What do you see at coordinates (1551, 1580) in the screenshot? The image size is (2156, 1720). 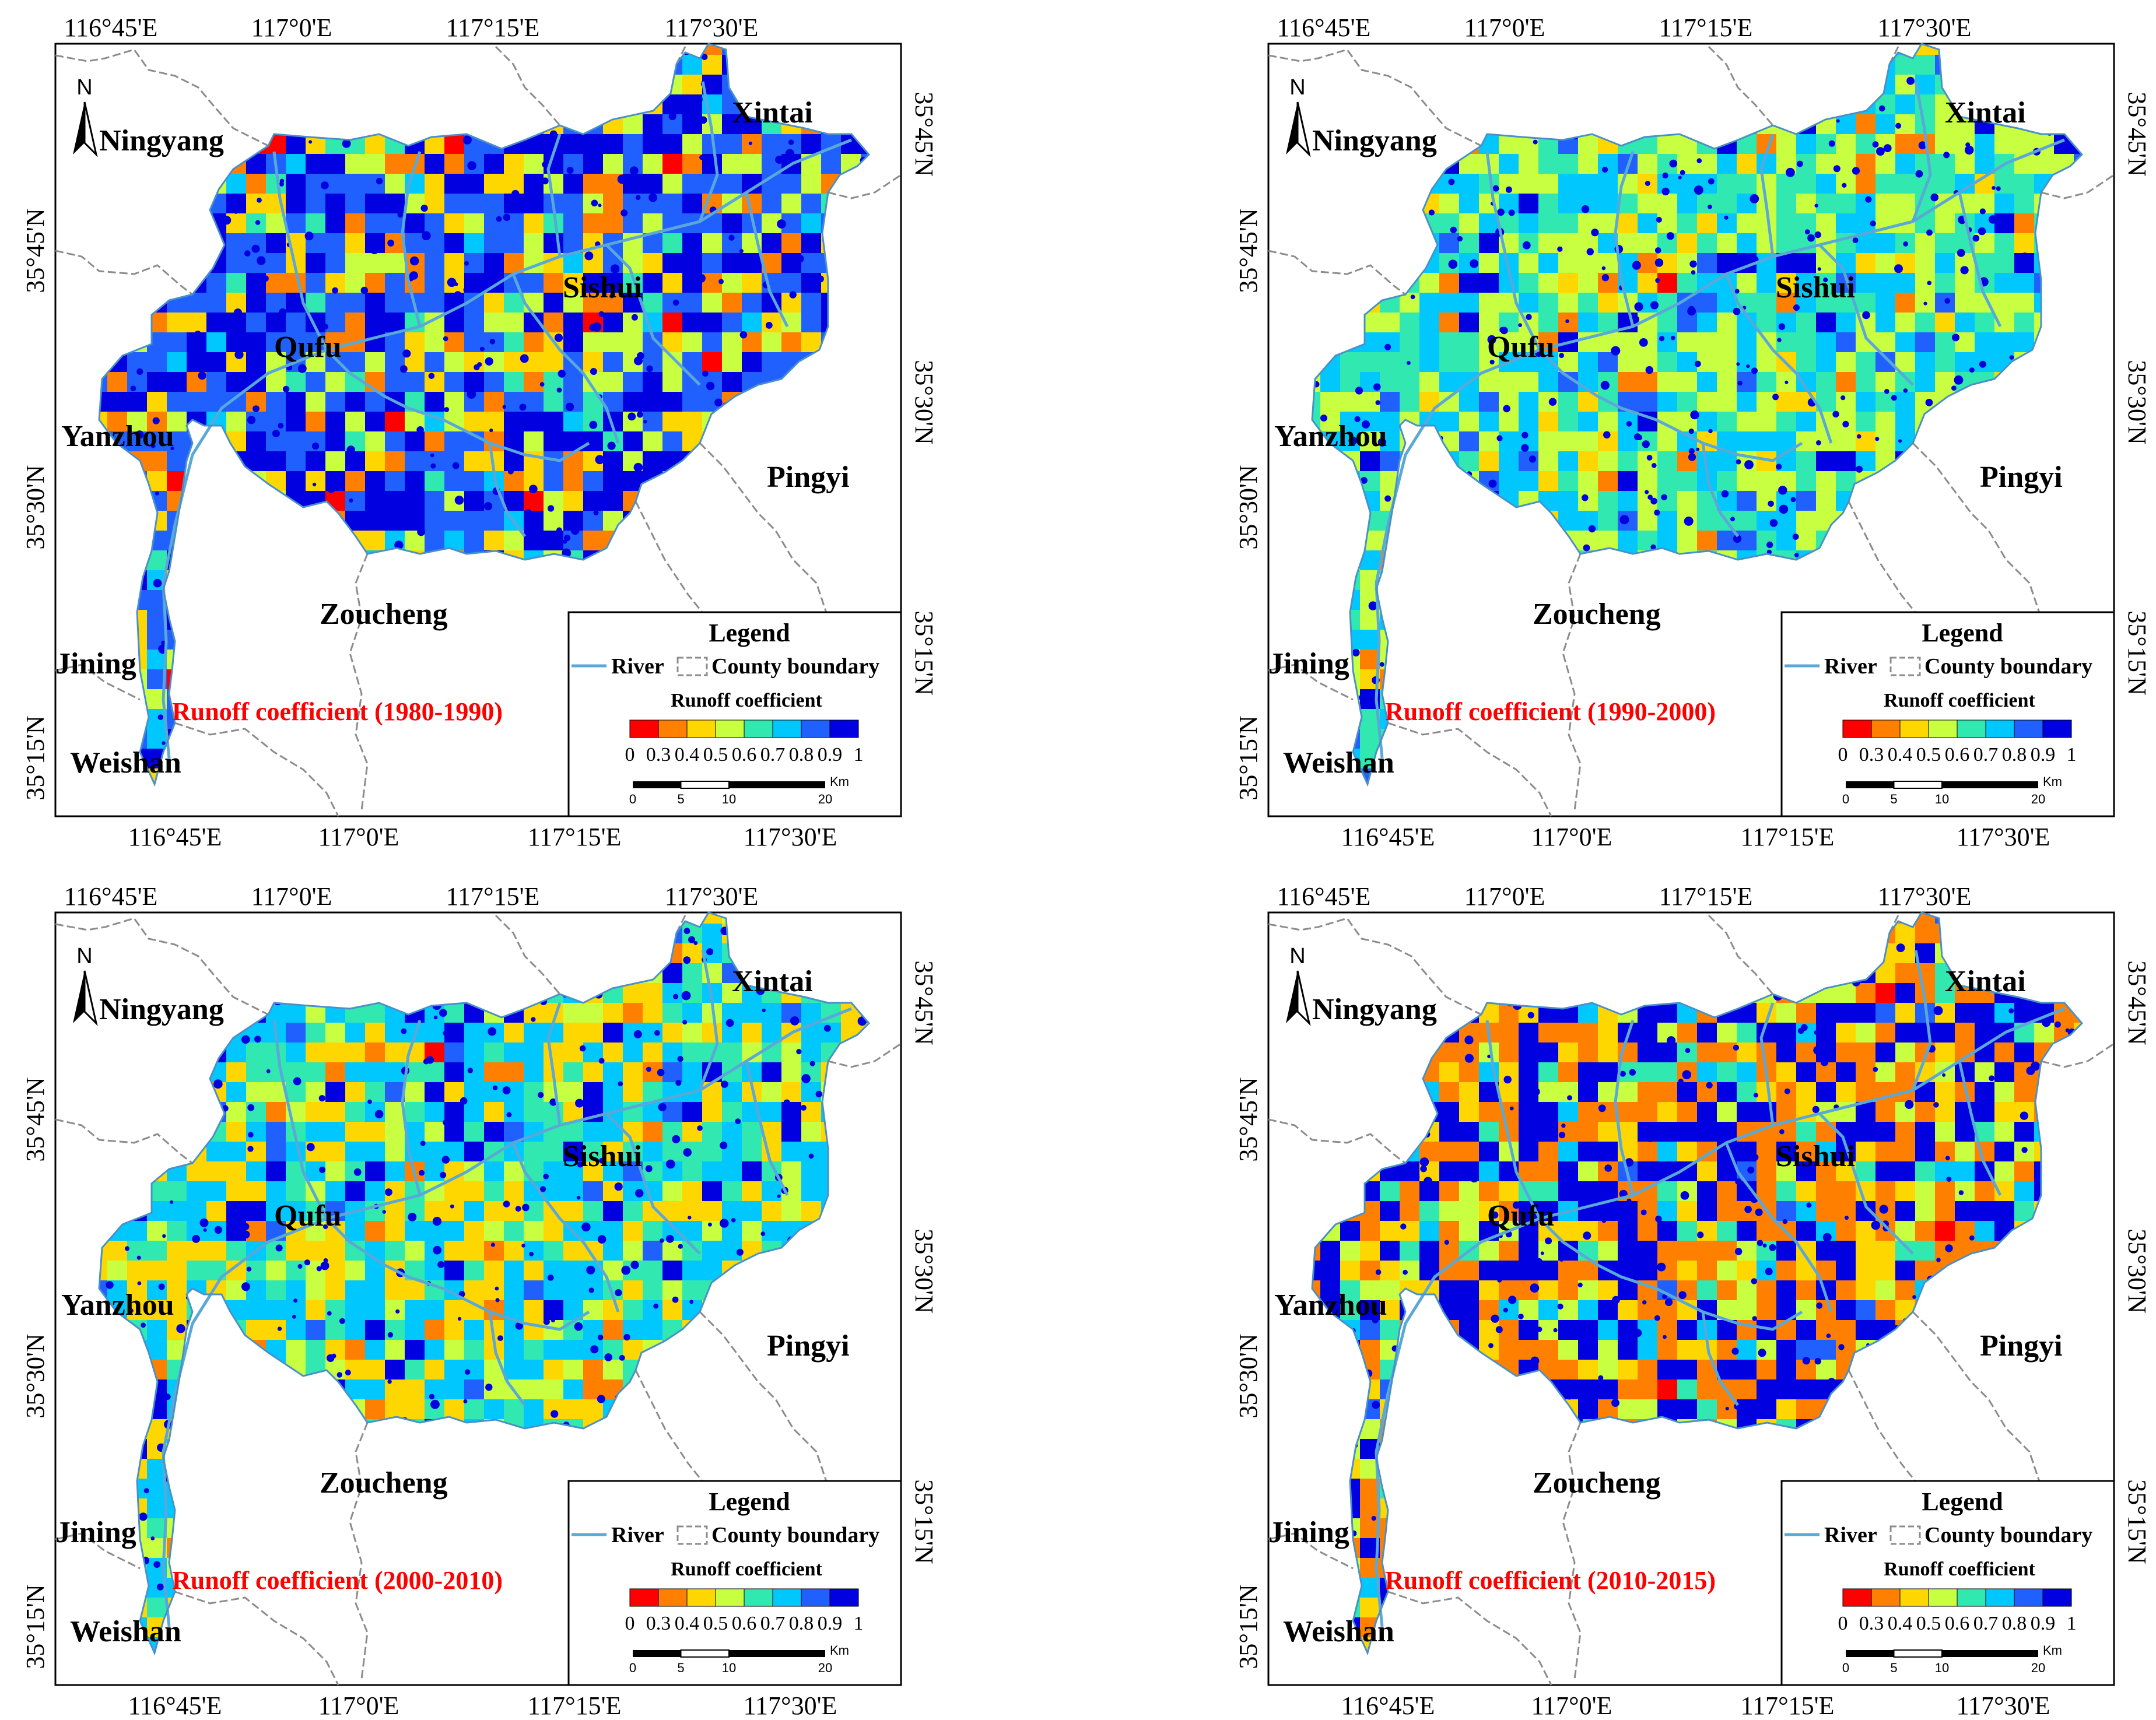 I see `panel-title: Runoff coefficient (2010-2015)` at bounding box center [1551, 1580].